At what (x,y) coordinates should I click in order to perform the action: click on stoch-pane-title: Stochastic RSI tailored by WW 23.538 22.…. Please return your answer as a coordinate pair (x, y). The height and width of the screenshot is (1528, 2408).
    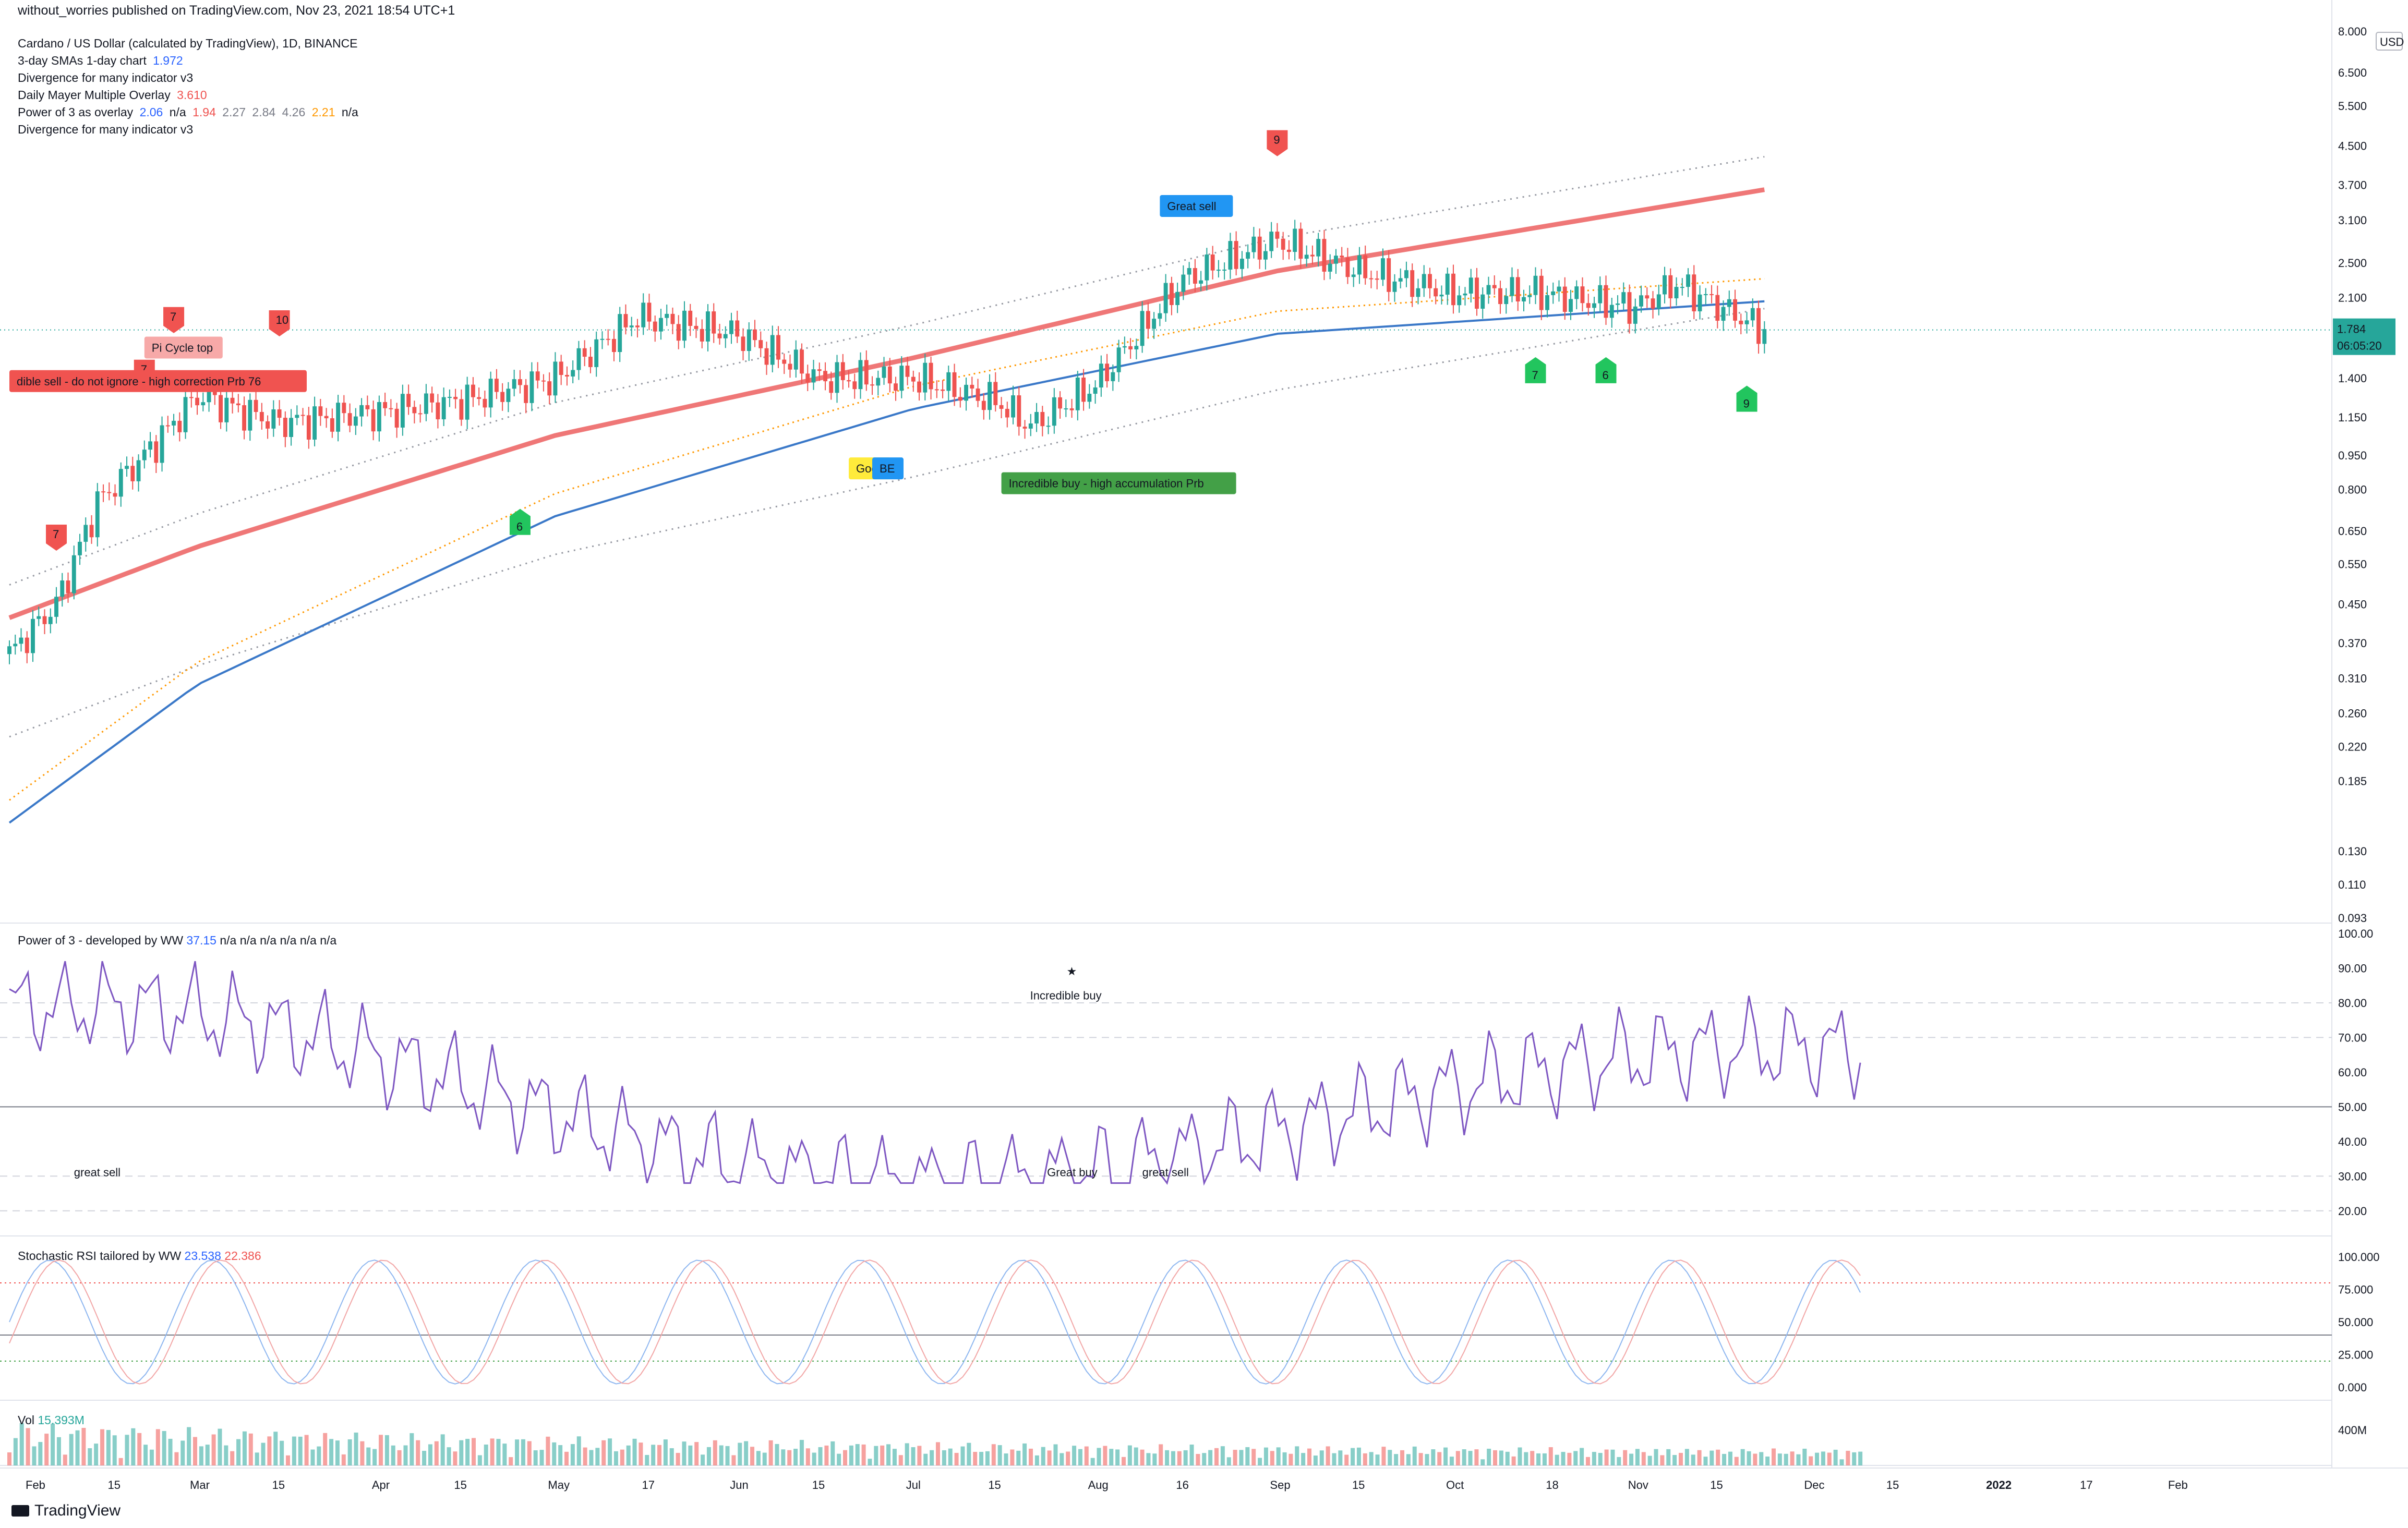
    Looking at the image, I should click on (140, 1256).